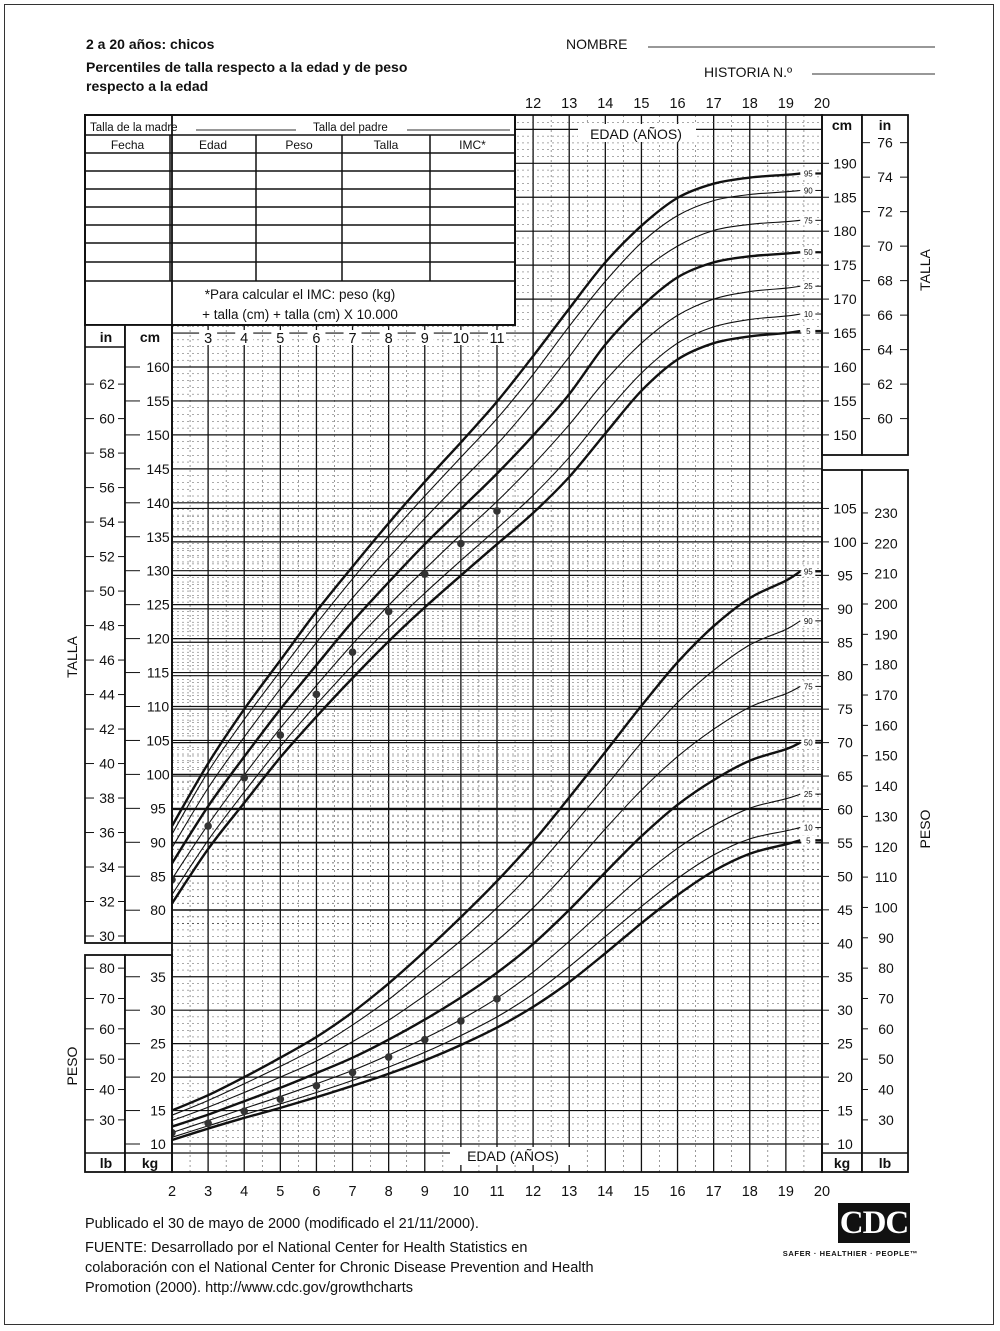 This screenshot has height=1331, width=1000. I want to click on bmi-note-line-1: *Para calcular el IMC: peso (kg), so click(300, 294).